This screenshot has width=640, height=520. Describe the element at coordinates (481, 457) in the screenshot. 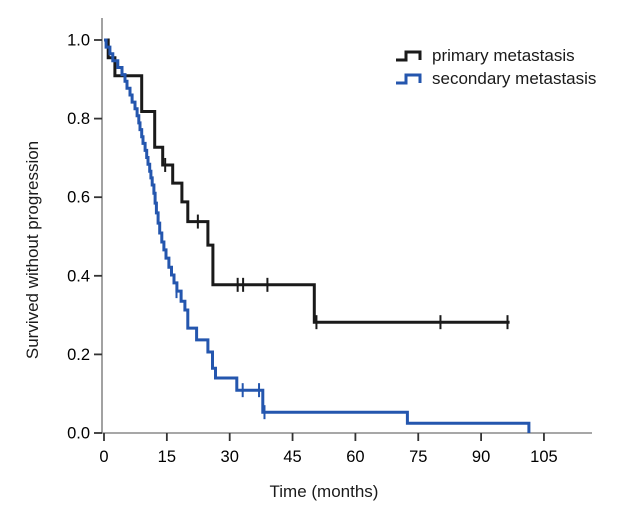

I see `x-tick-label: 90` at that location.